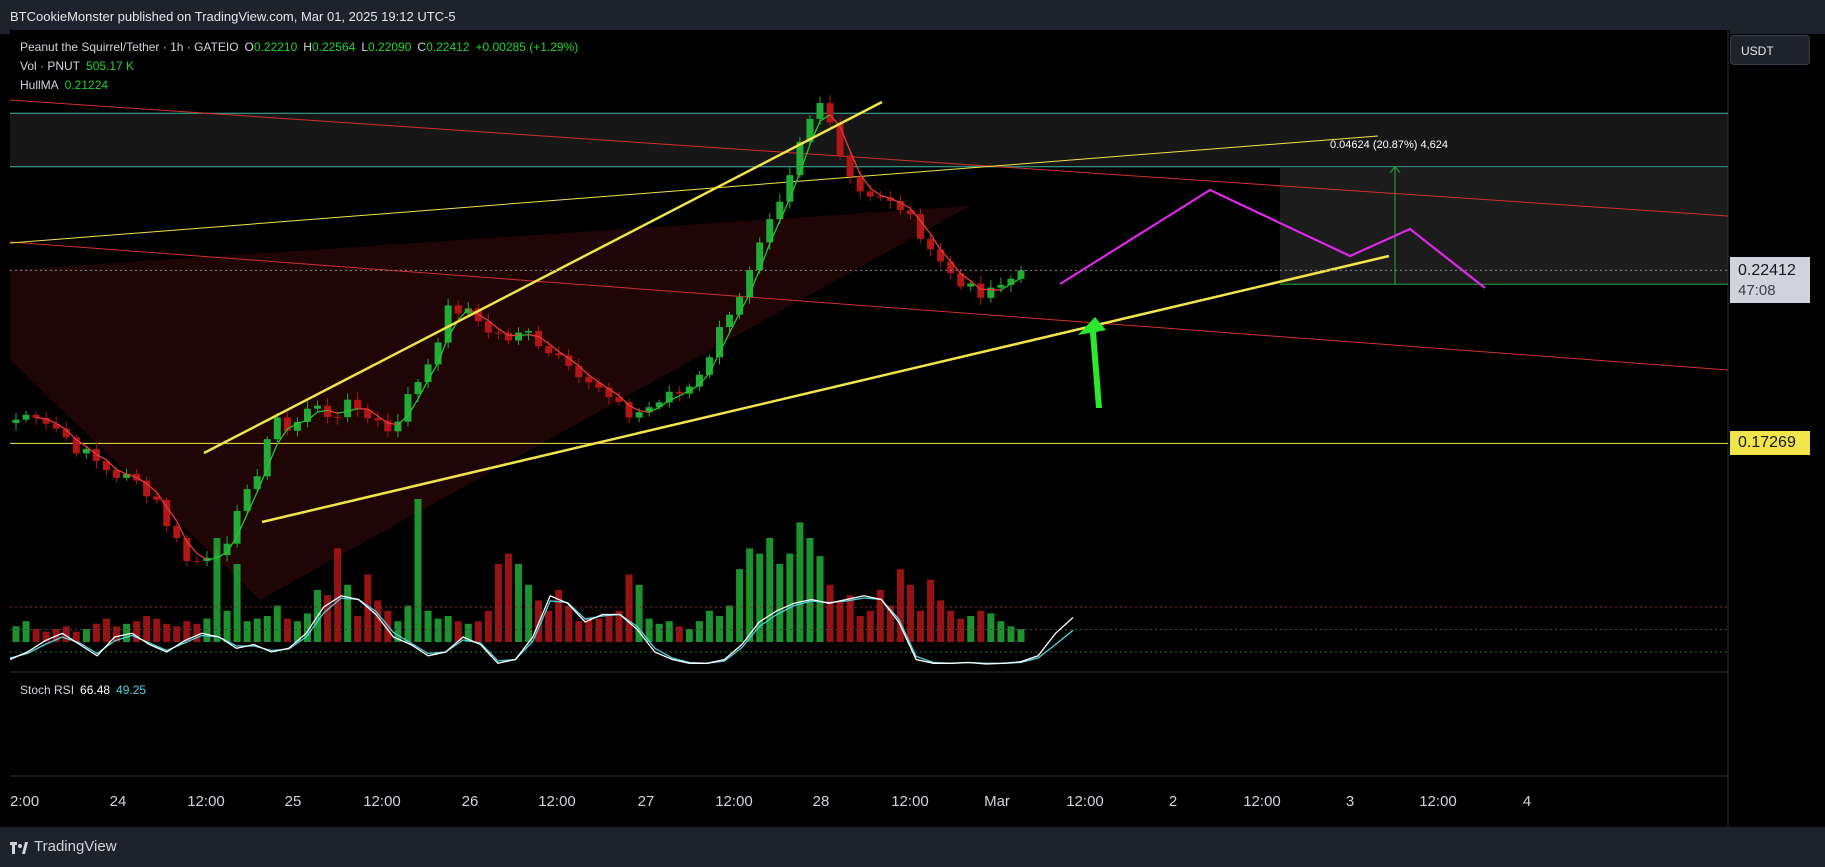  I want to click on change-value: +0.00285 (+1.29%), so click(527, 47).